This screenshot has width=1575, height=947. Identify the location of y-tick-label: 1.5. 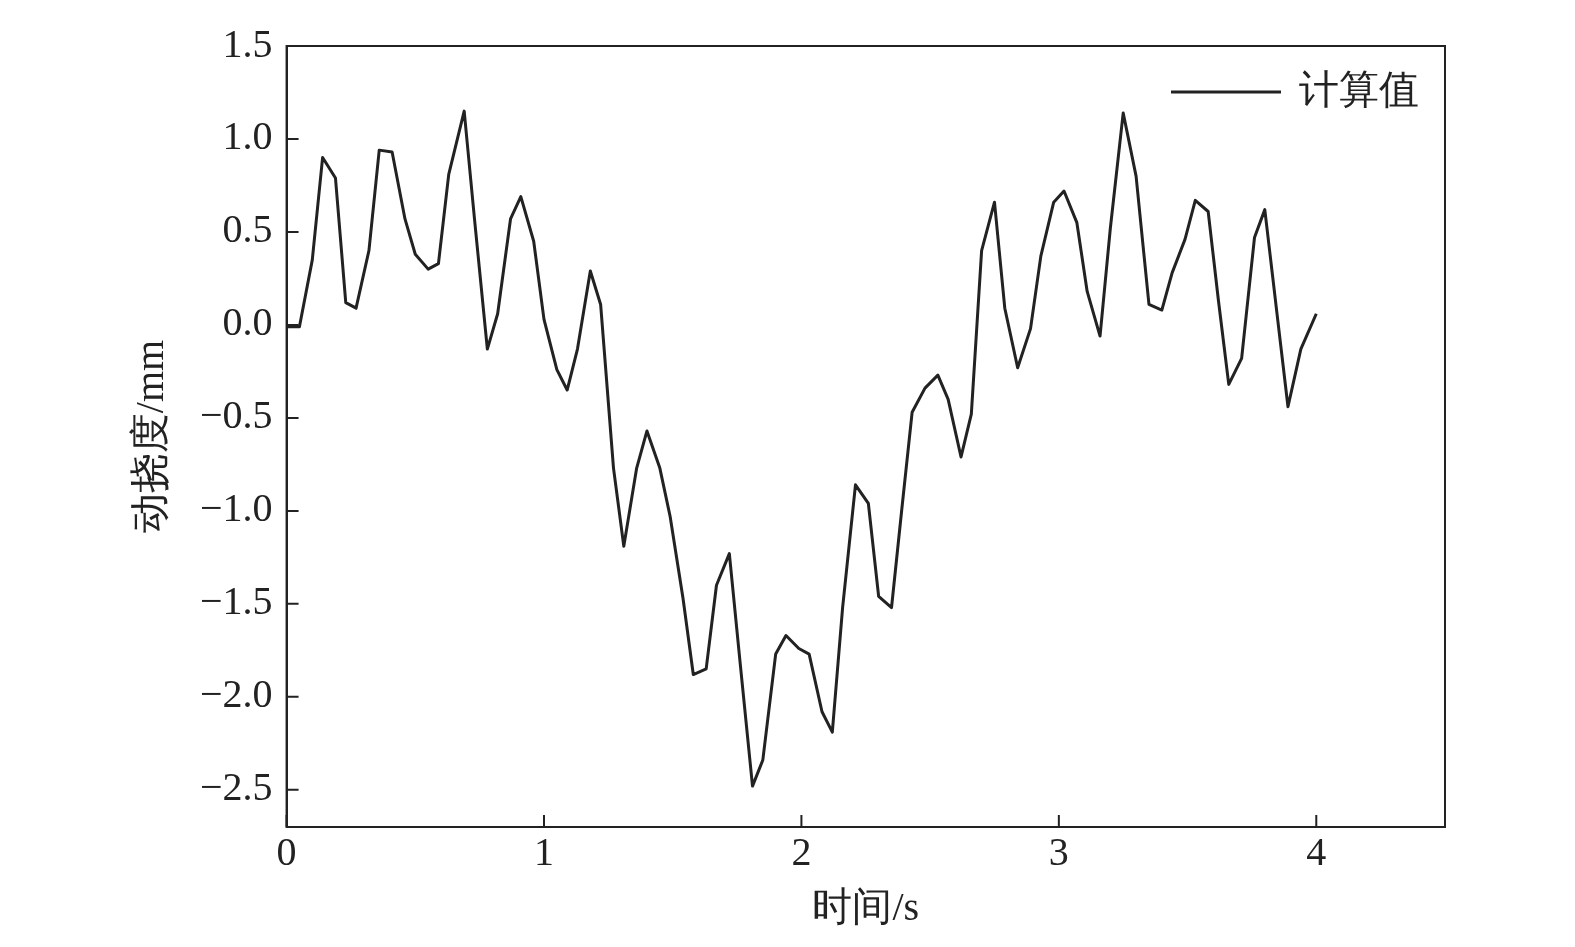
(247, 43).